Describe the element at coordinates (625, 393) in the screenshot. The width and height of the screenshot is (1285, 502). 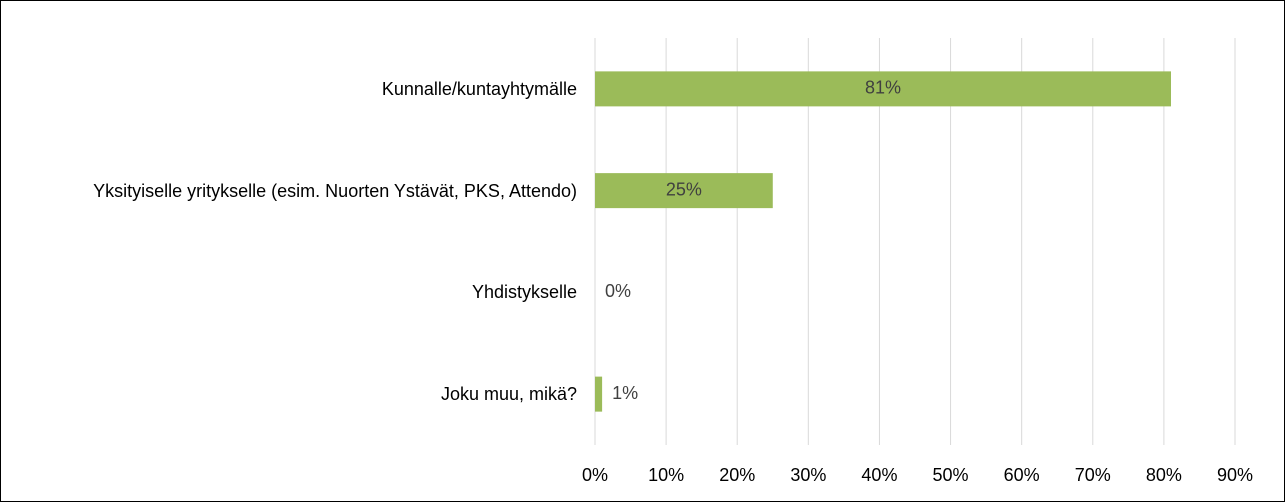
I see `data-label: 1%` at that location.